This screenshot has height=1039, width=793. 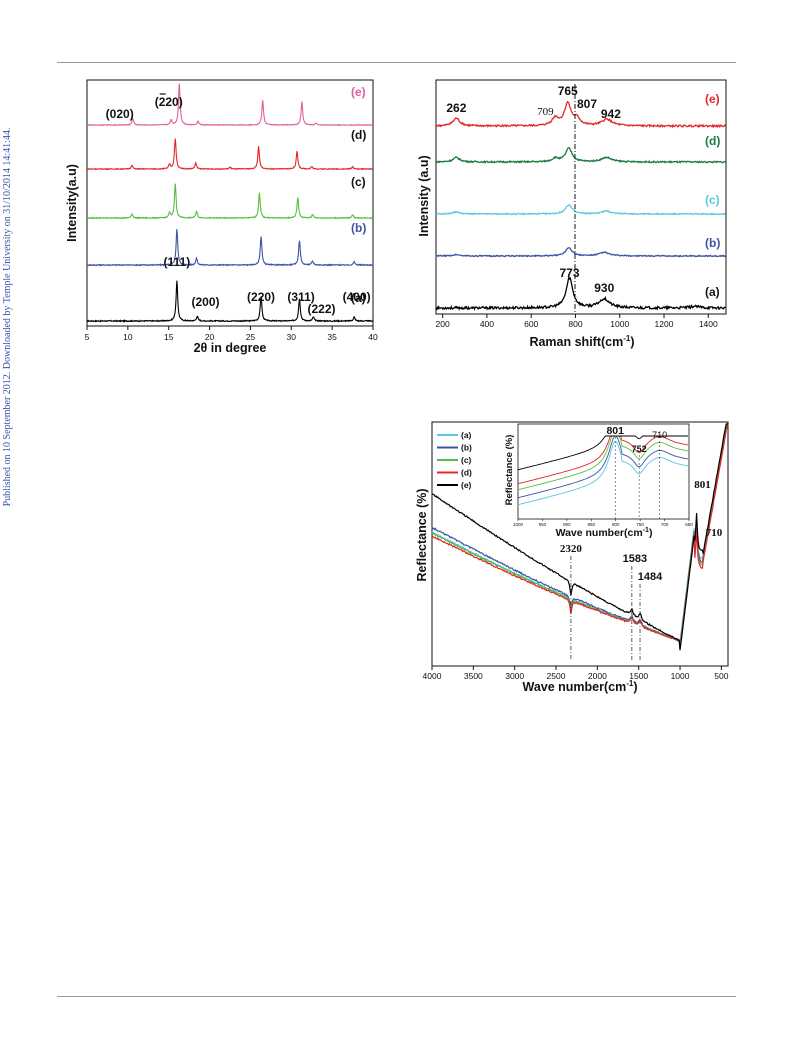 I want to click on ftir-x-tick-label: 3000, so click(x=514, y=676).